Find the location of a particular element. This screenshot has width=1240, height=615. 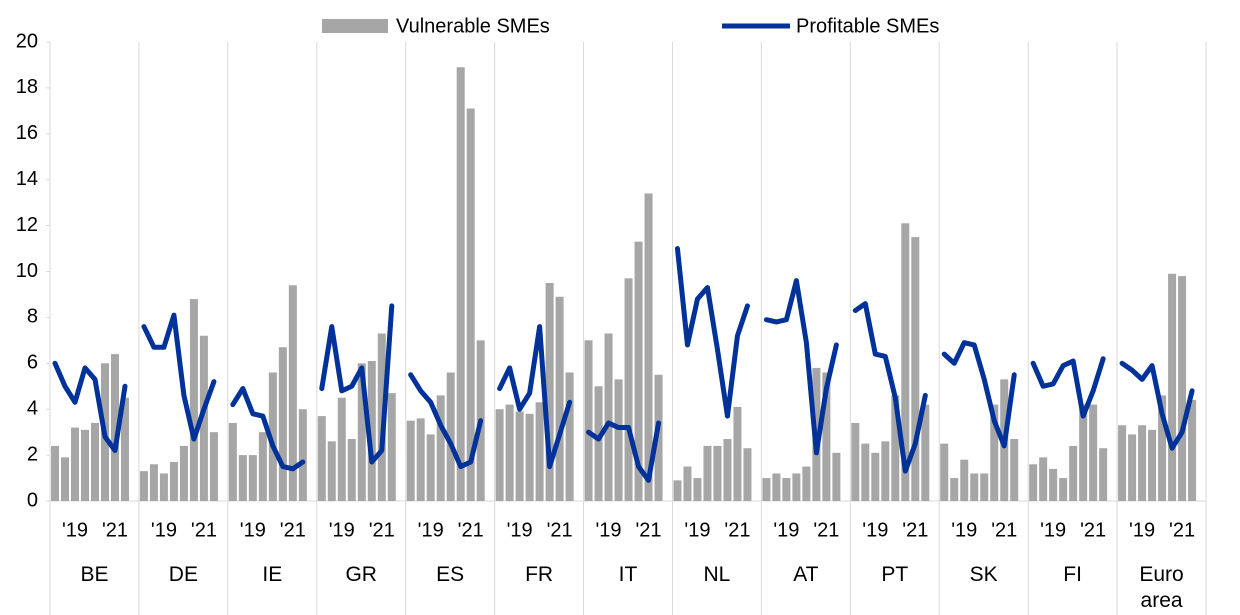

y-tick-label: 0 is located at coordinates (32, 500).